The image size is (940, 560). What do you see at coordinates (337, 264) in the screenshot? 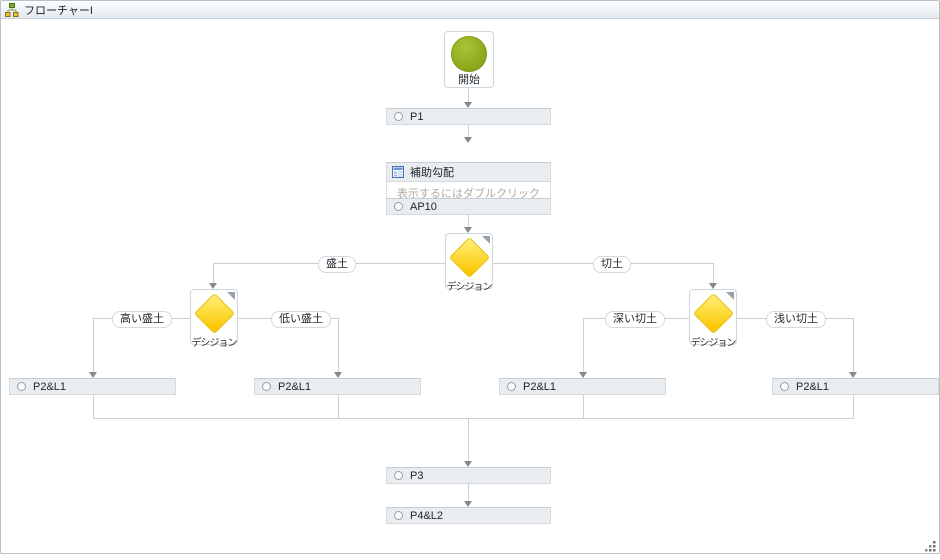
I see `branch-label-fill: 盛土` at bounding box center [337, 264].